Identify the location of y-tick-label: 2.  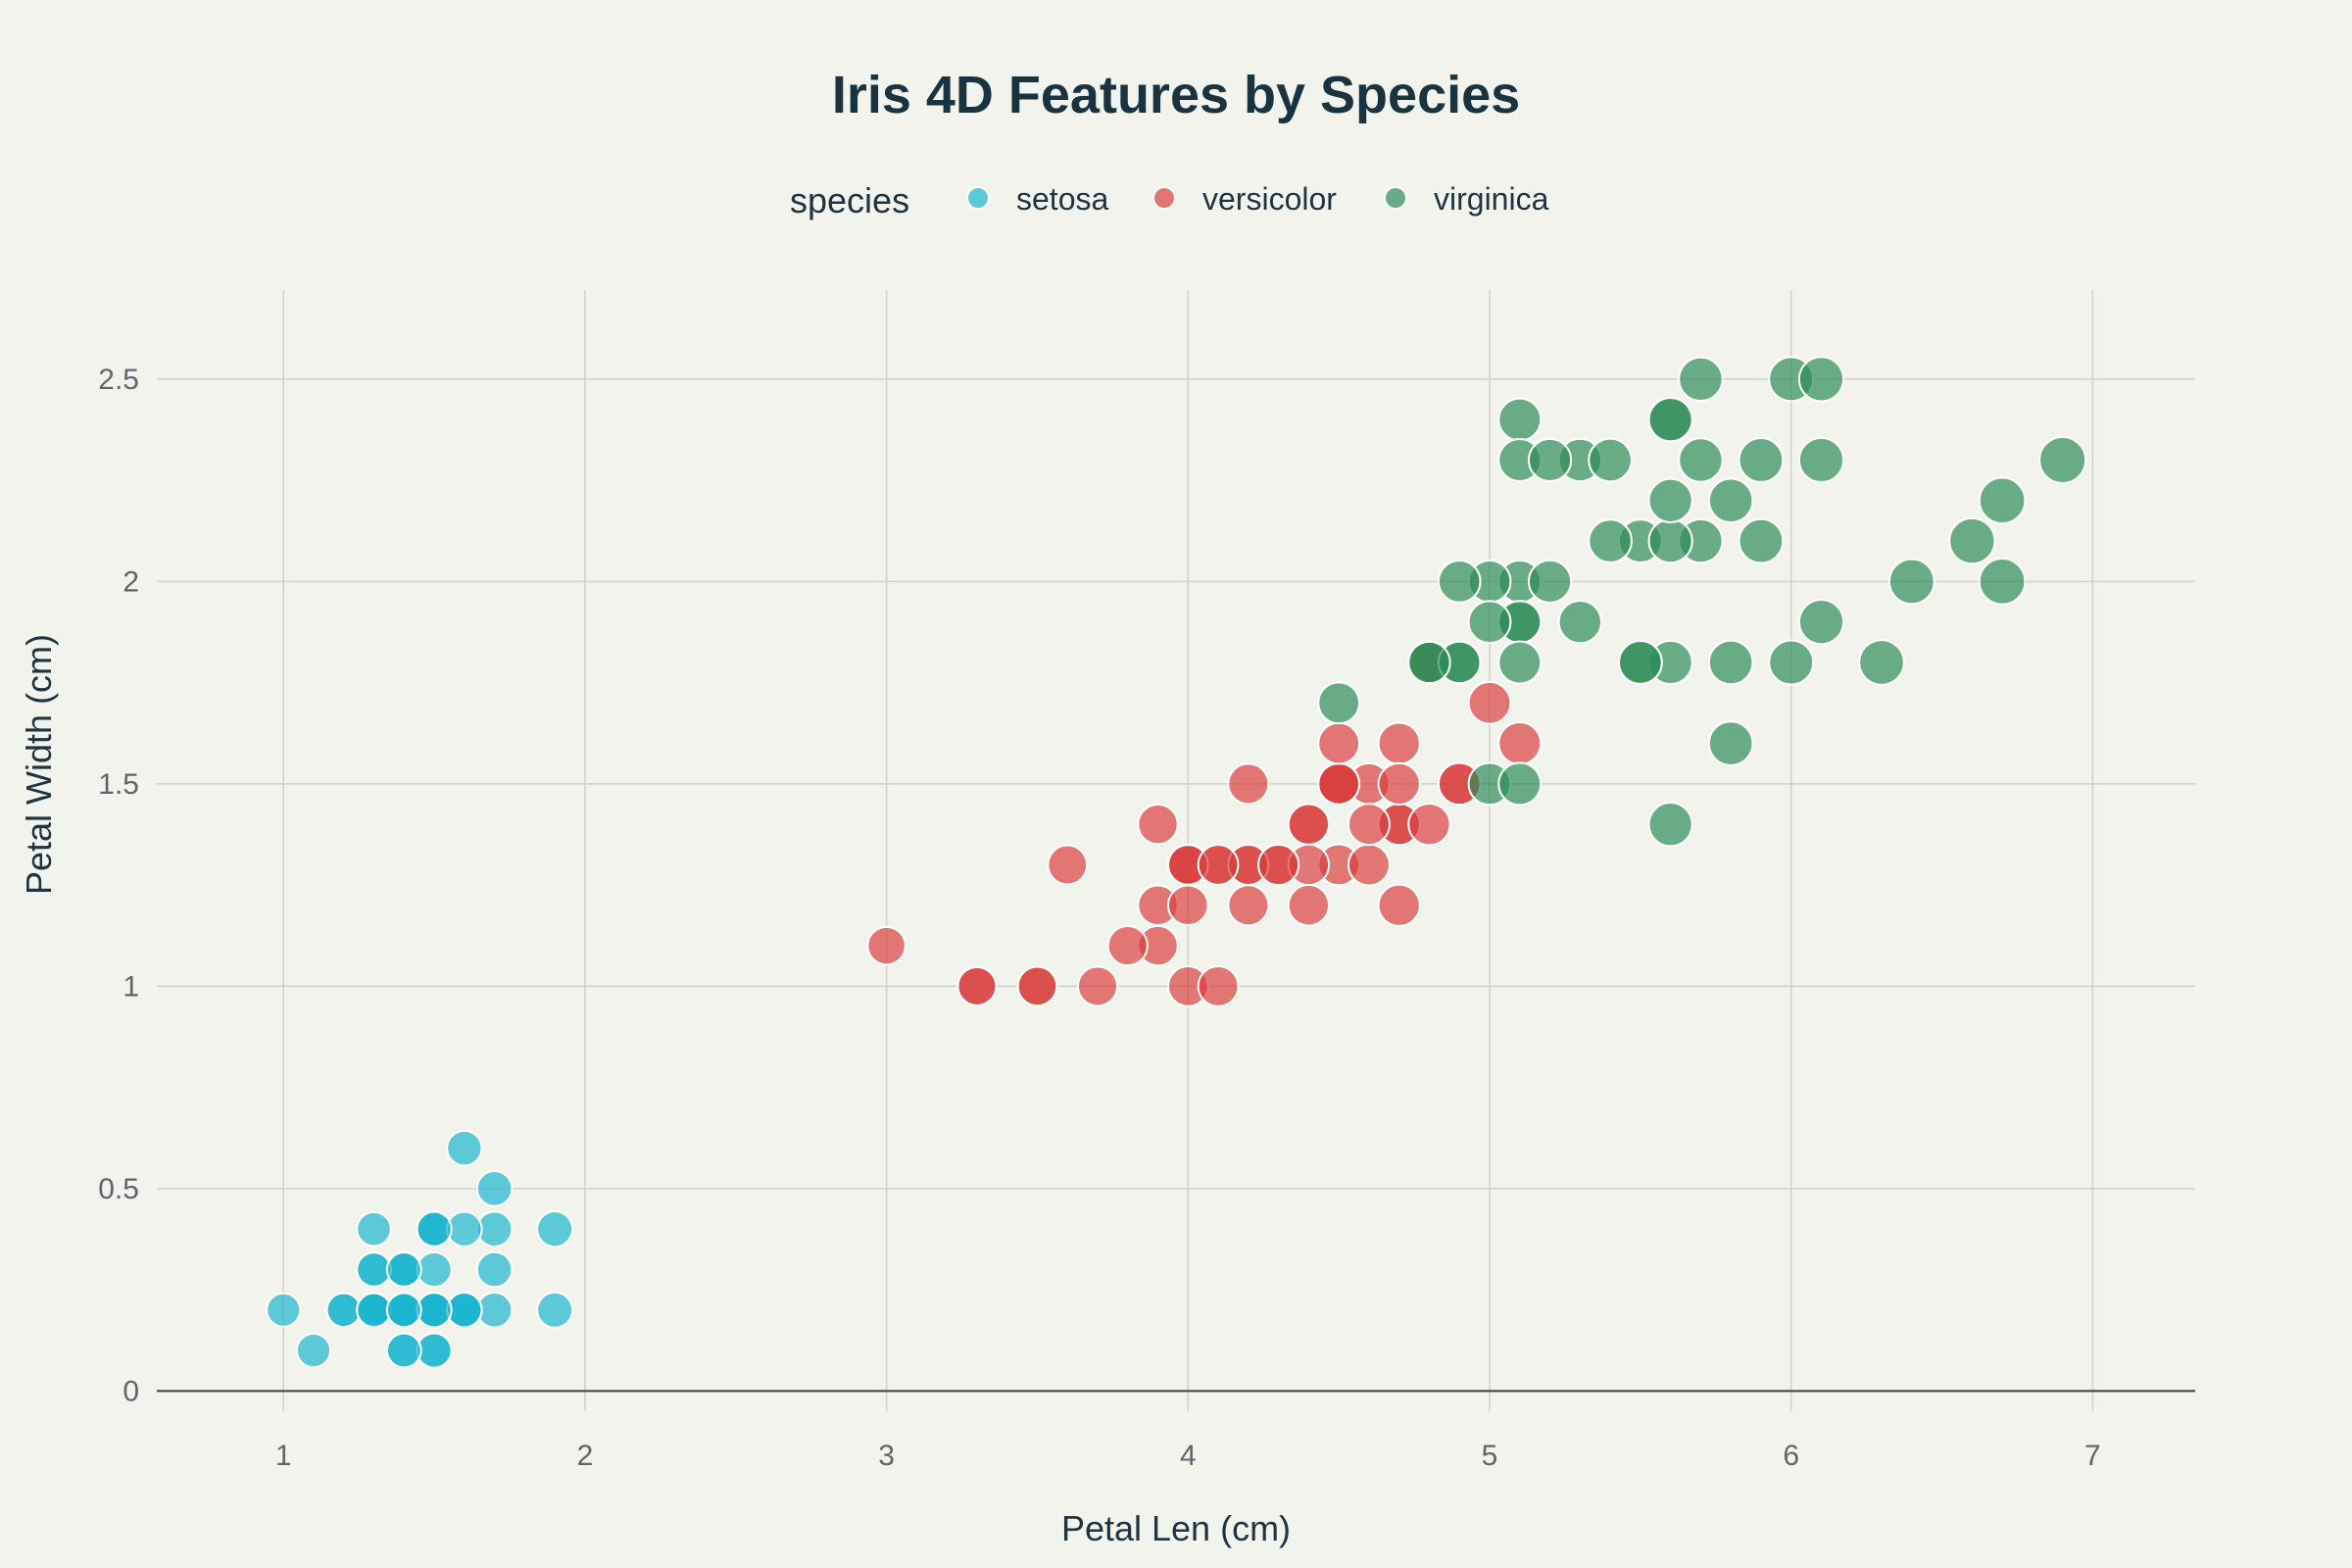
(130, 581).